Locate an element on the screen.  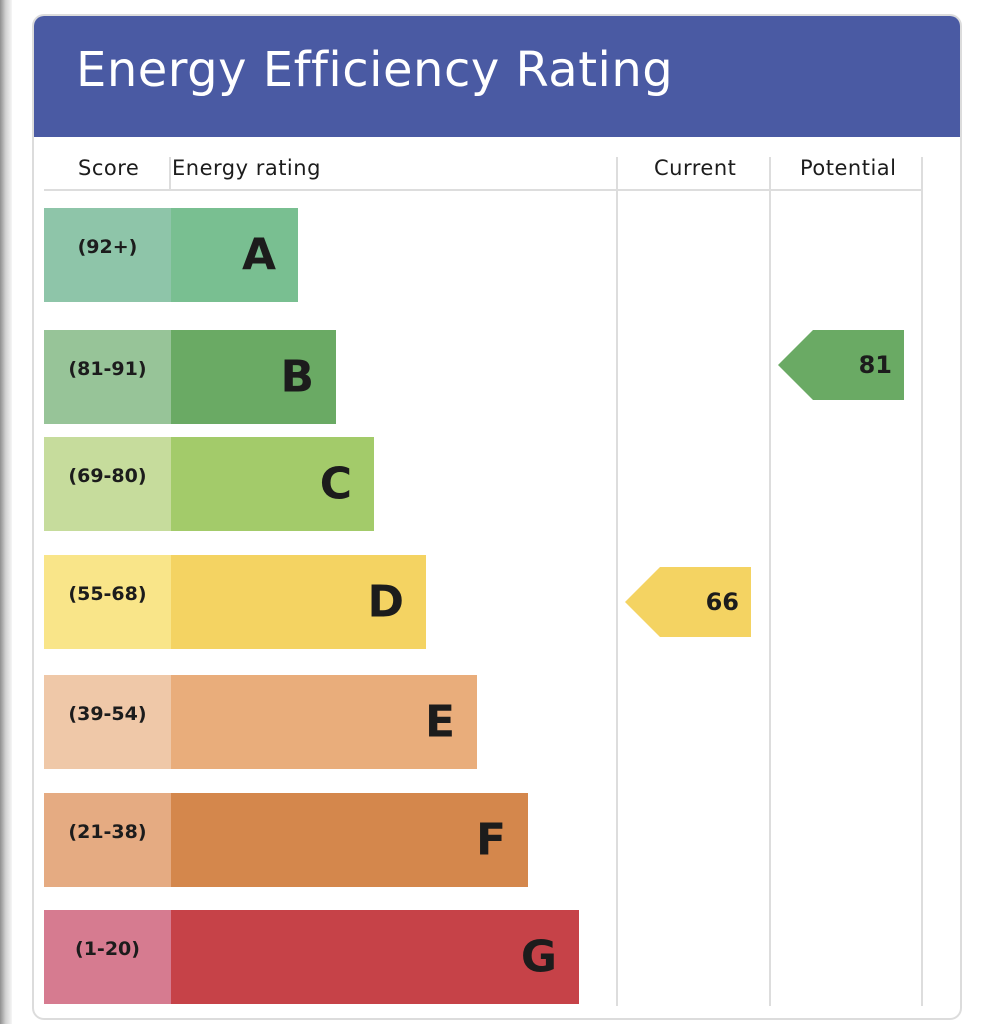
score-range-e: (39-54) is located at coordinates (107, 722).